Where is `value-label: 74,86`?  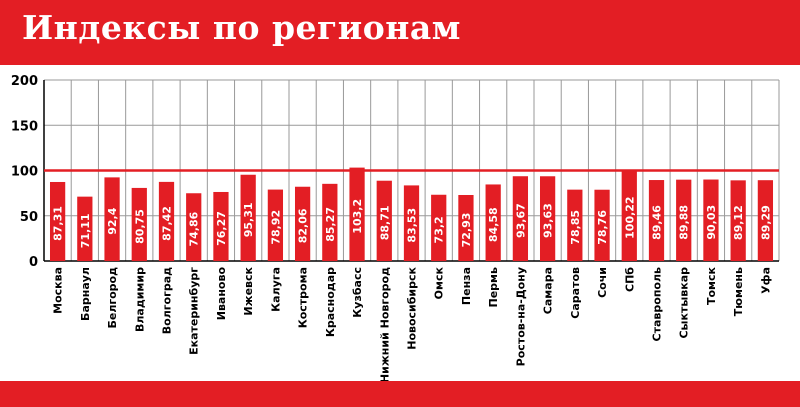 value-label: 74,86 is located at coordinates (194, 228).